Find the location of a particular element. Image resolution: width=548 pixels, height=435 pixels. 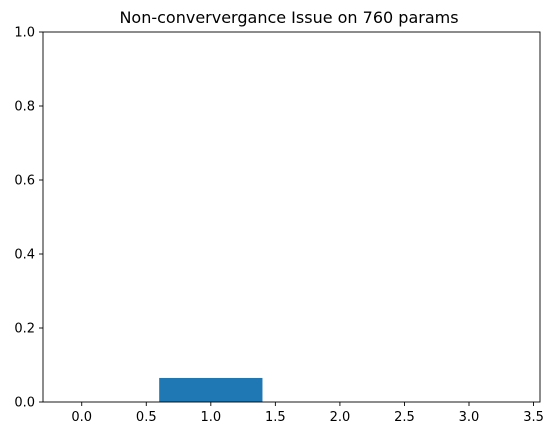

x-tick-label-3: 1.5 is located at coordinates (275, 417).